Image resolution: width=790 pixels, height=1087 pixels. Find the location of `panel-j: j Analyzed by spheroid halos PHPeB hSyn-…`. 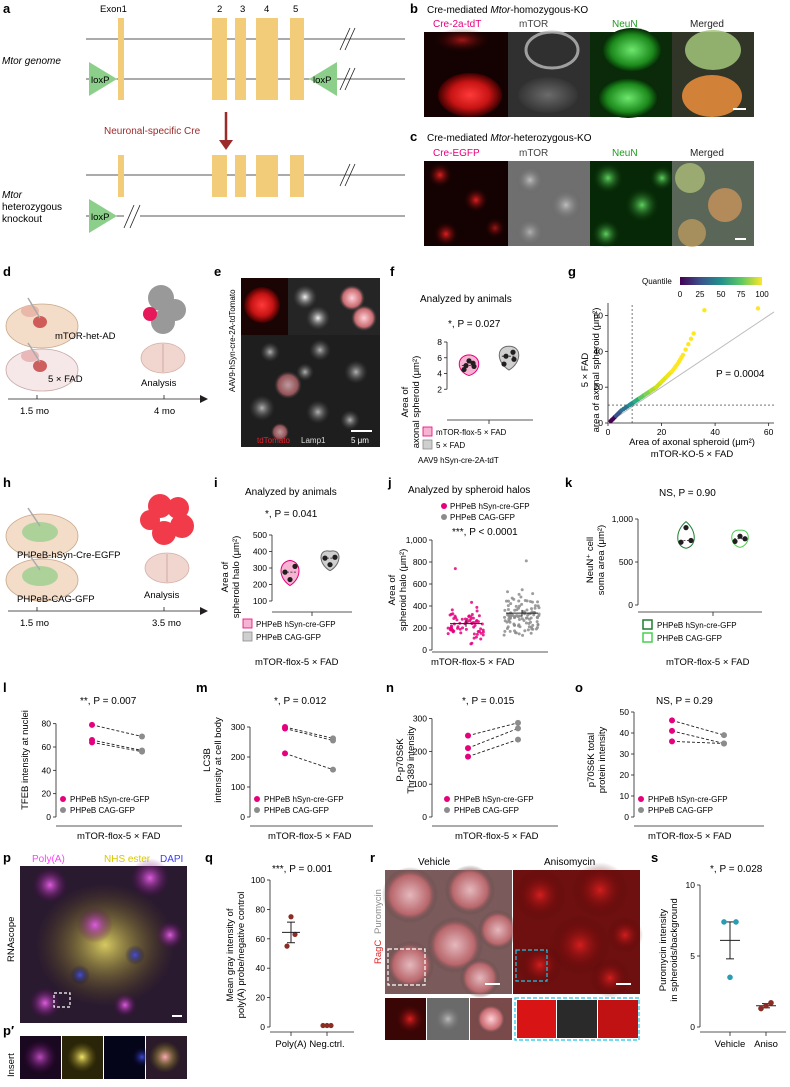

panel-j: j Analyzed by spheroid halos PHPeB hSyn-… is located at coordinates (467, 571).